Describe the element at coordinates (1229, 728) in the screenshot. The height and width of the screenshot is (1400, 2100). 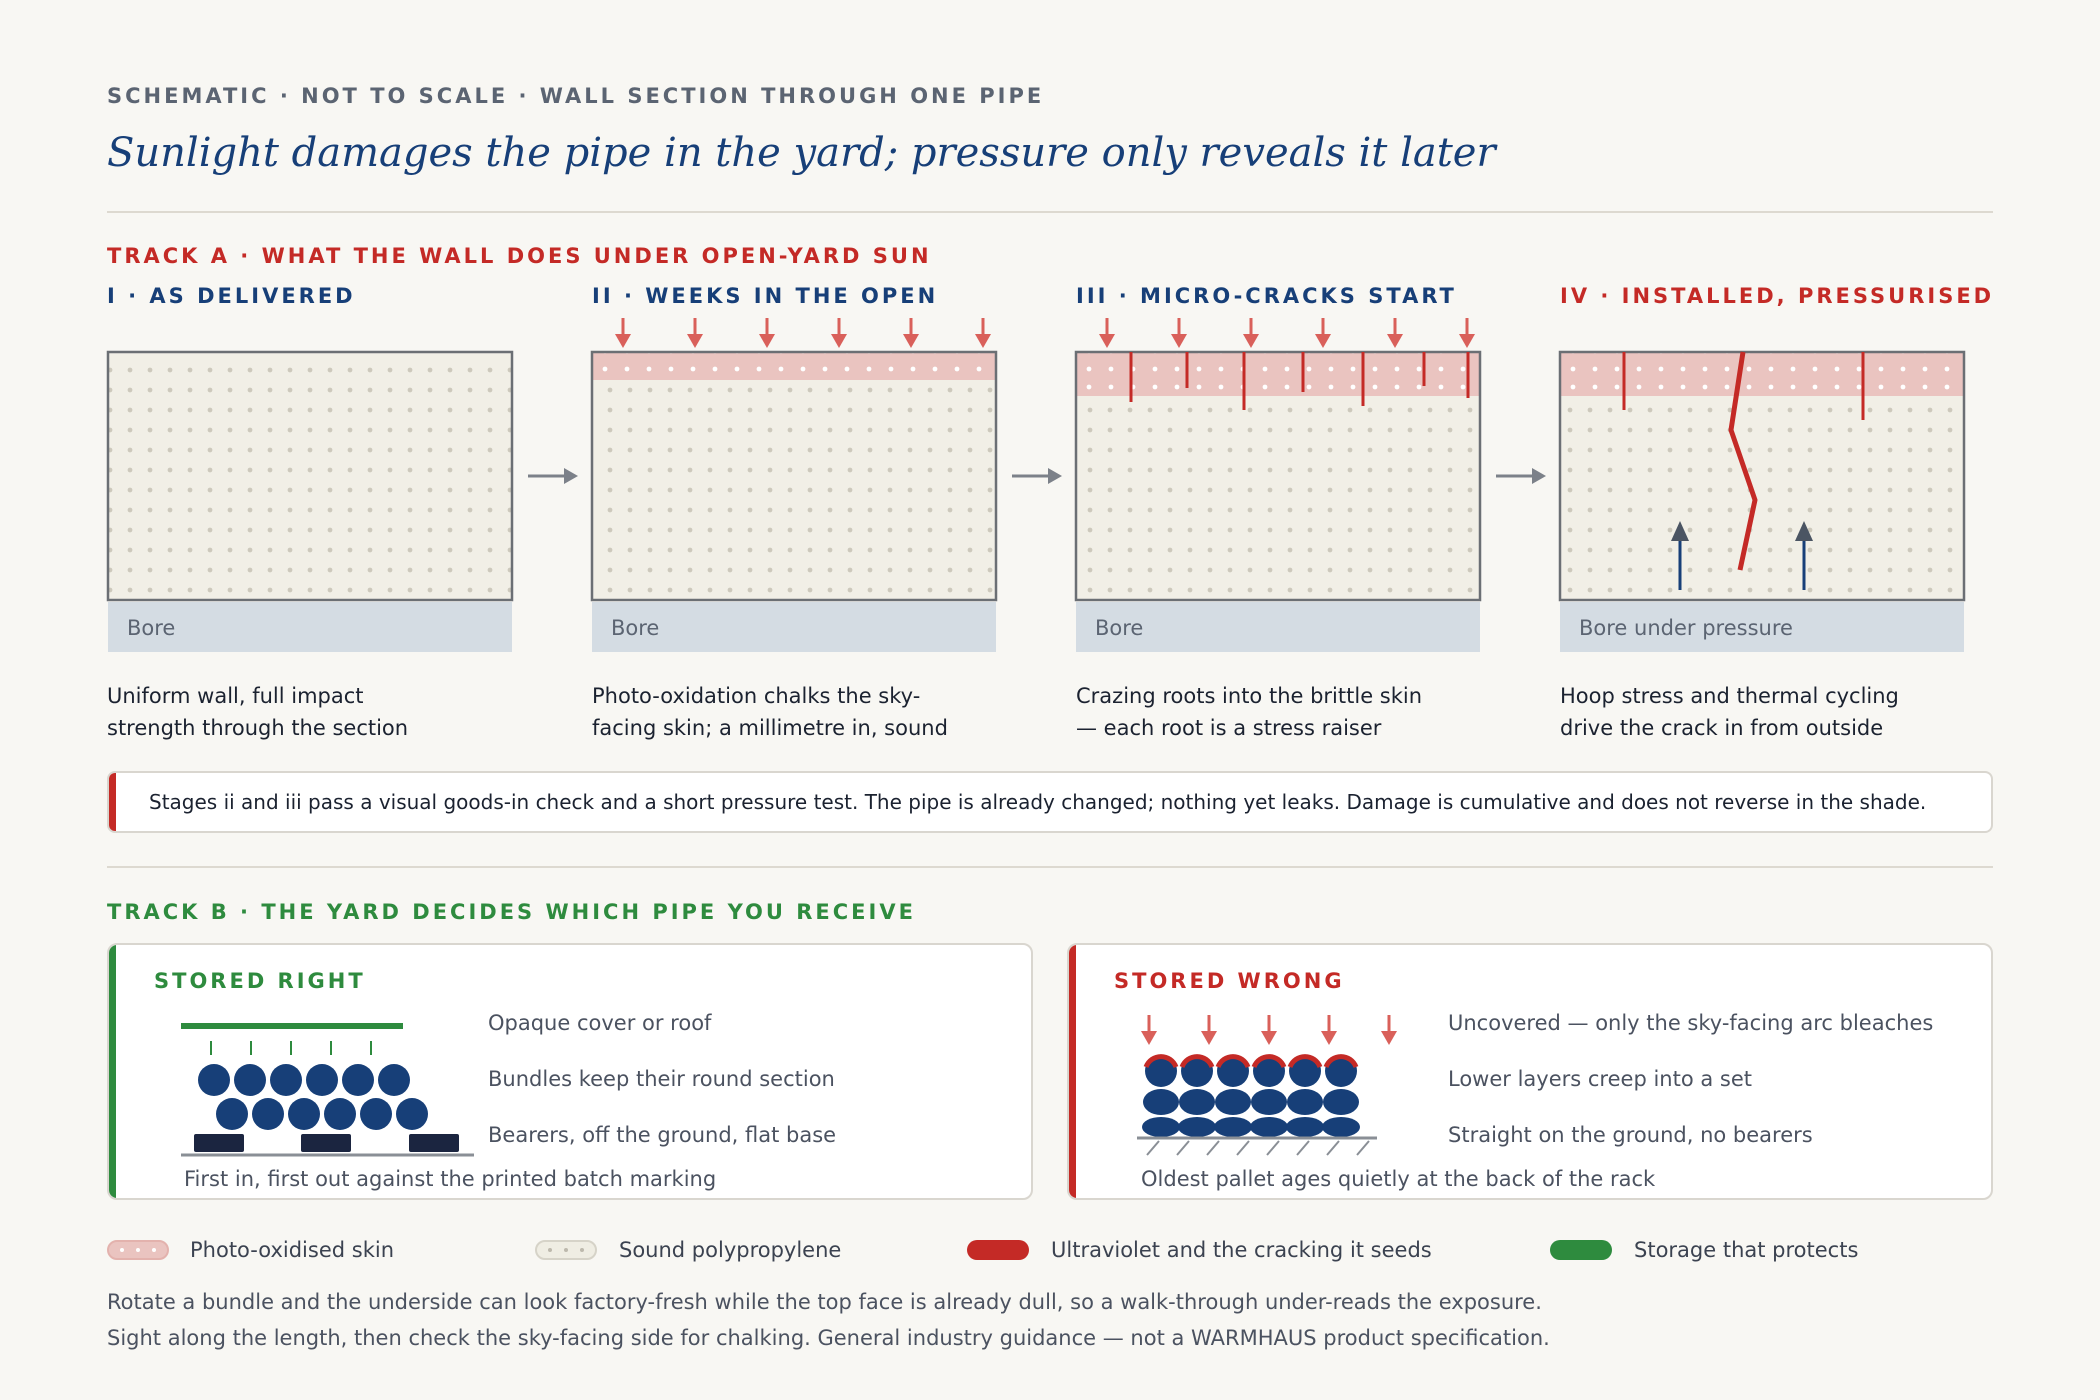
I see `stage-3-caption-line-2: — each root is a stress raiser` at that location.